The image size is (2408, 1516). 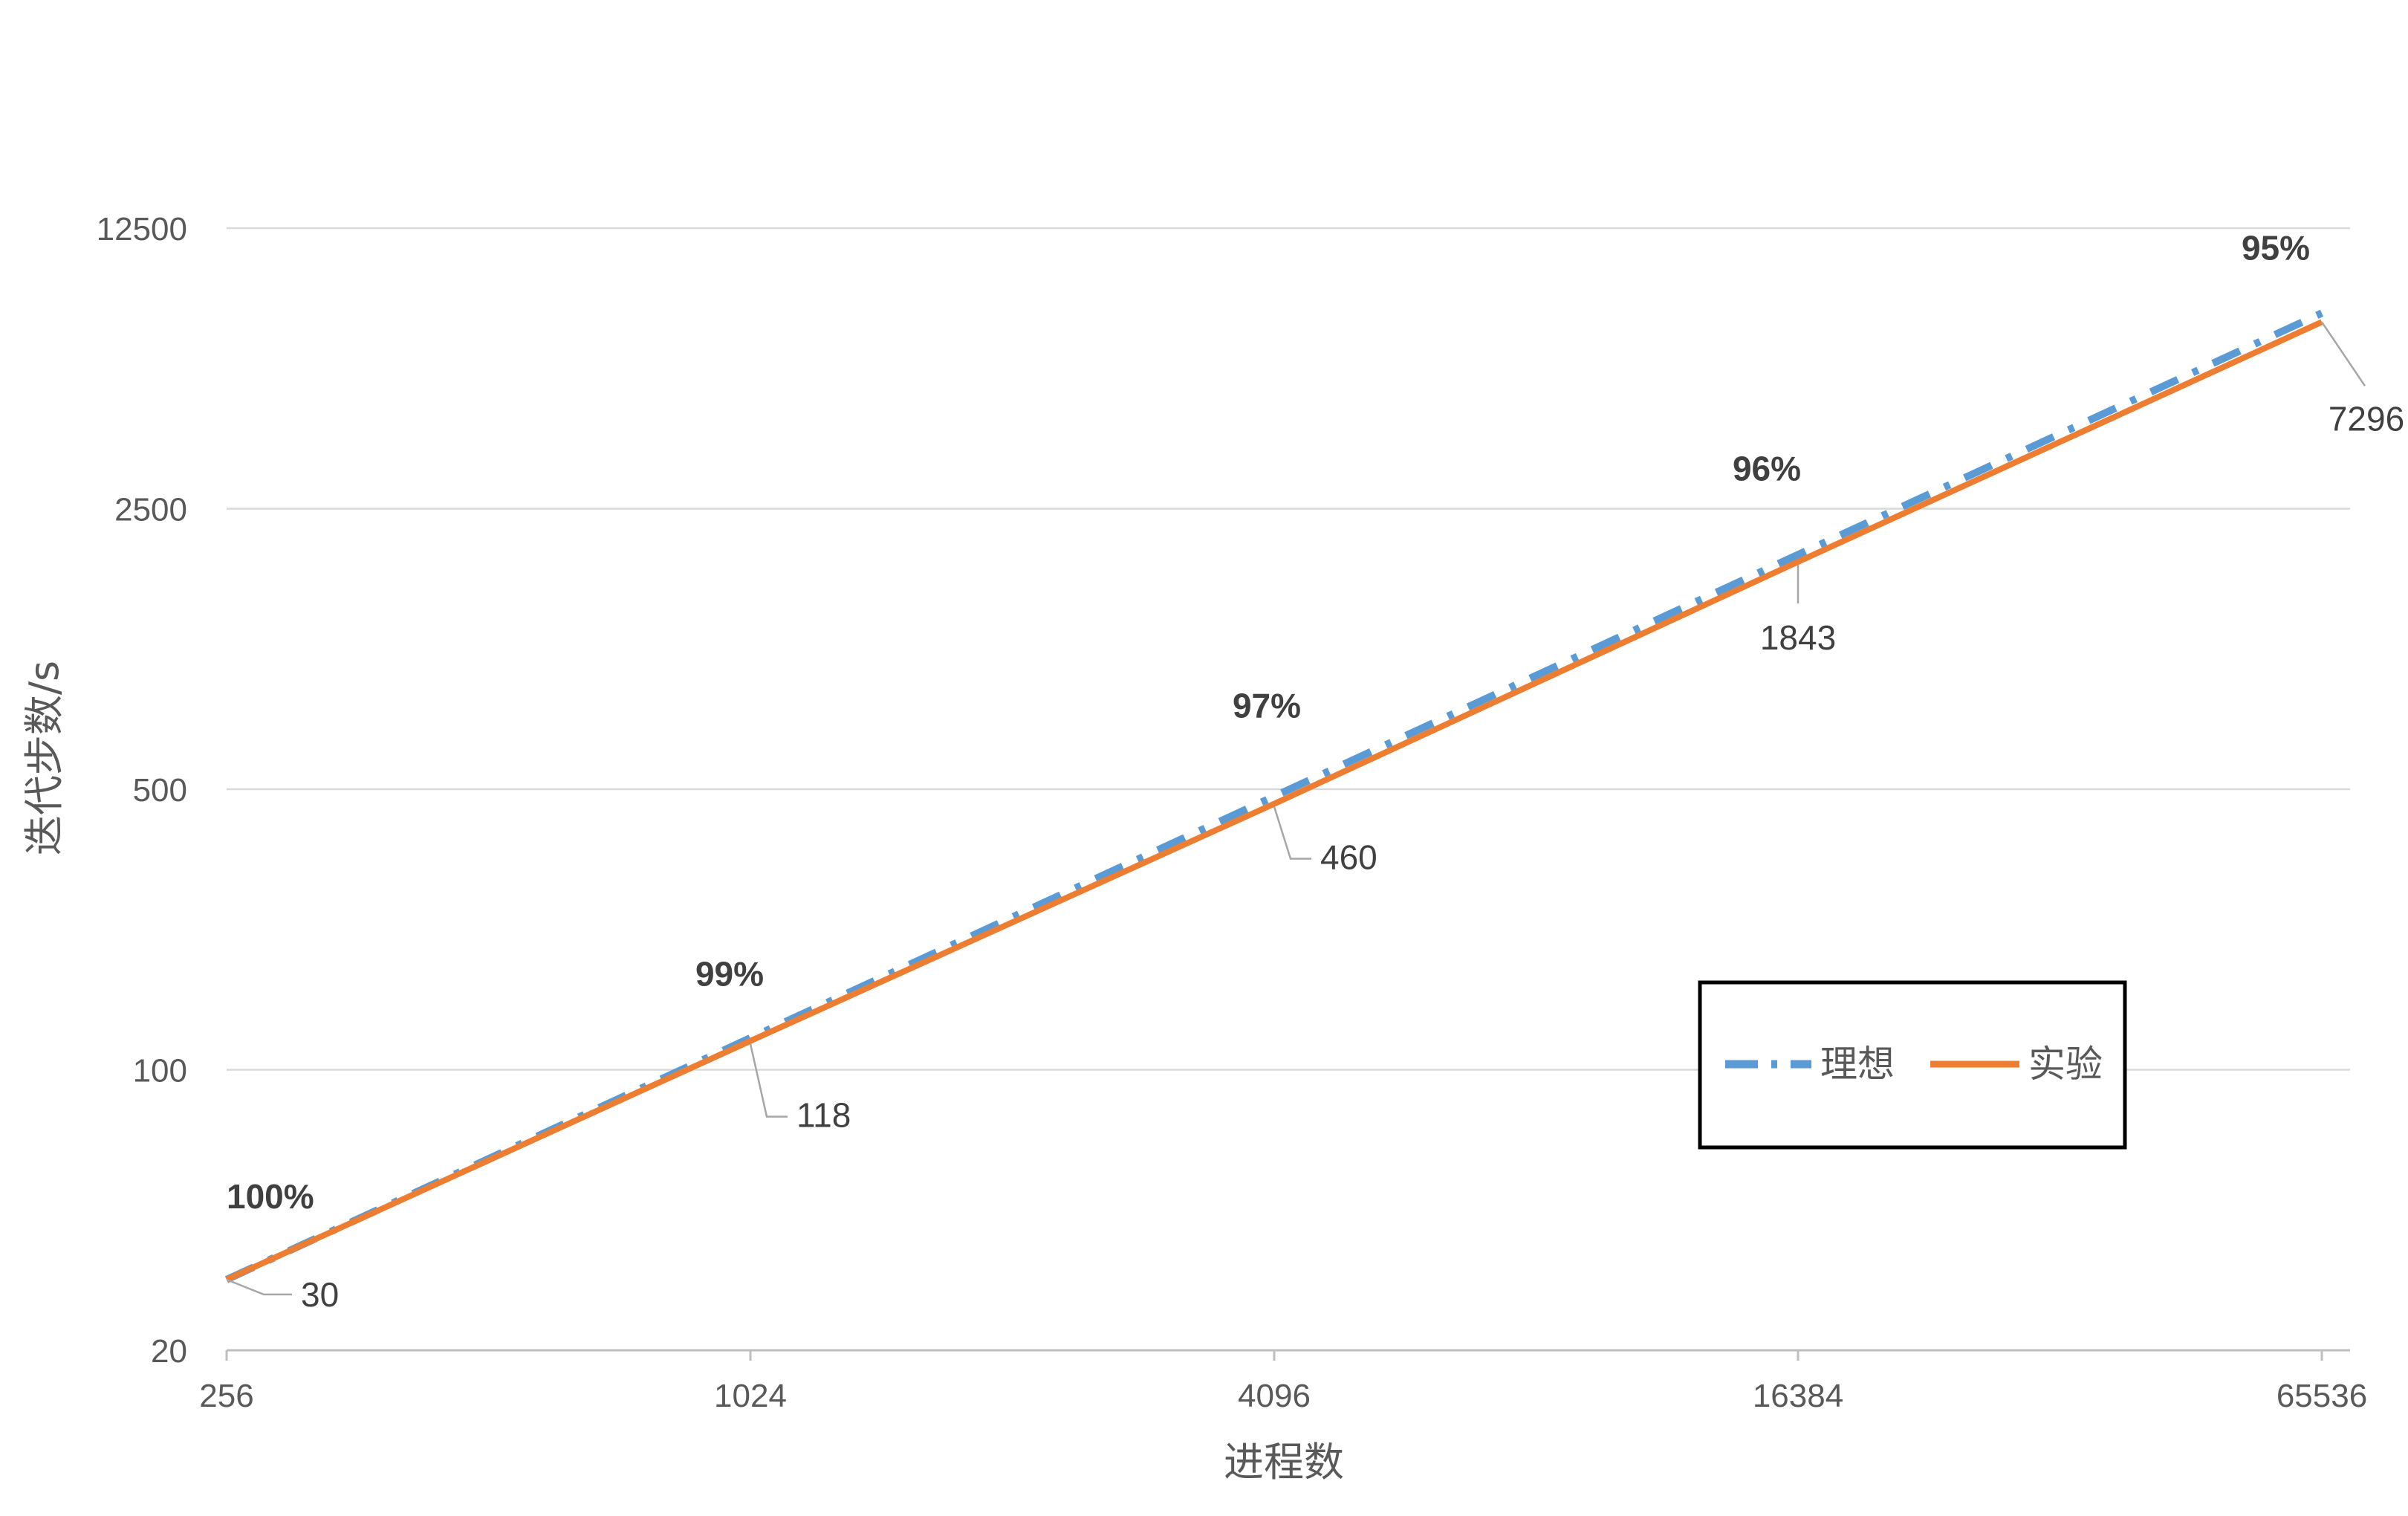 I want to click on efficiency-label-3: 97%, so click(x=1267, y=706).